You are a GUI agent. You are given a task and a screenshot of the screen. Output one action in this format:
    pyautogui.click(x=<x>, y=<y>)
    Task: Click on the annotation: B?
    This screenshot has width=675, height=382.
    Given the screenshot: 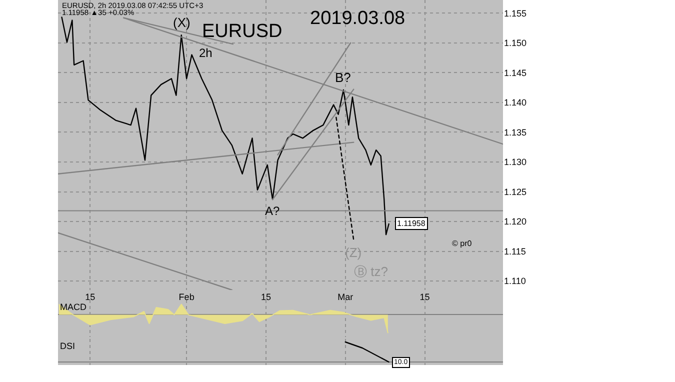 What is the action you would take?
    pyautogui.click(x=343, y=77)
    